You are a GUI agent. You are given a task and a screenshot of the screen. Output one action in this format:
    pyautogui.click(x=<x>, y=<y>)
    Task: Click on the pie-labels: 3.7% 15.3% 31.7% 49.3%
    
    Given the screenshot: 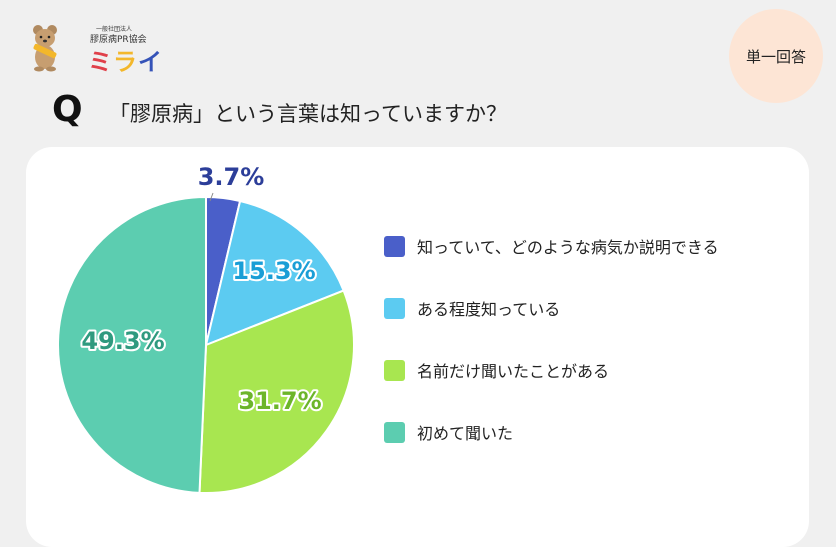 What is the action you would take?
    pyautogui.click(x=201, y=290)
    